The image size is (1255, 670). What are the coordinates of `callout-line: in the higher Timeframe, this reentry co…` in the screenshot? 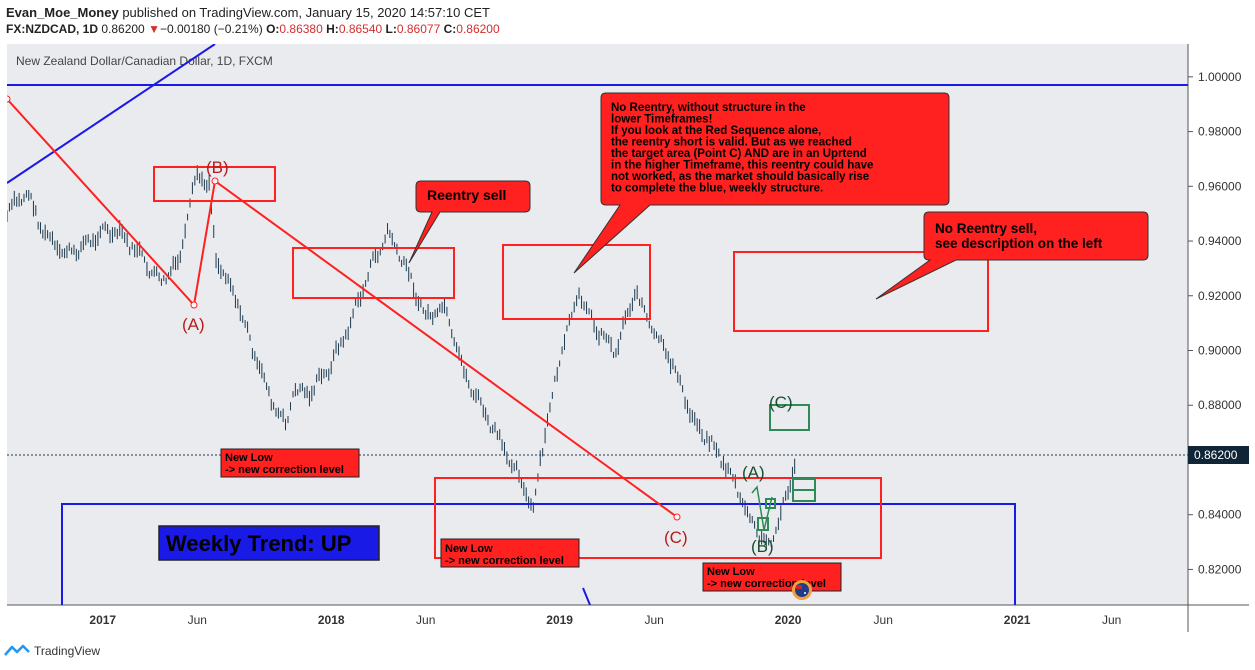 It's located at (742, 166).